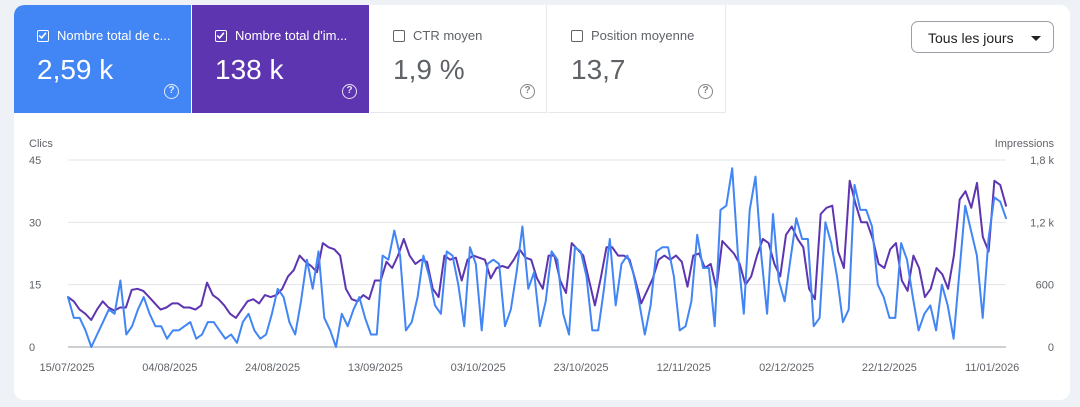 The image size is (1080, 407). I want to click on metric-value: 138 k, so click(249, 69).